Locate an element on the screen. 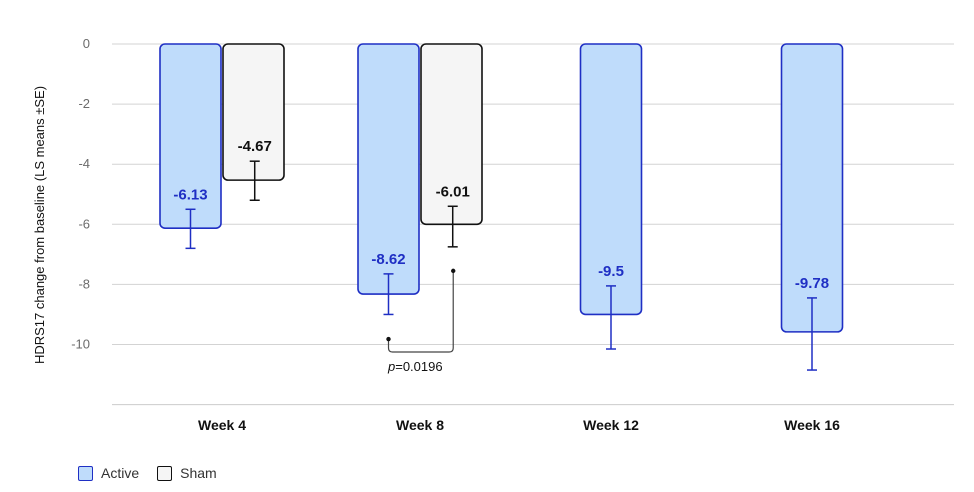 This screenshot has width=974, height=492. data-label-active: -9.78 is located at coordinates (812, 283).